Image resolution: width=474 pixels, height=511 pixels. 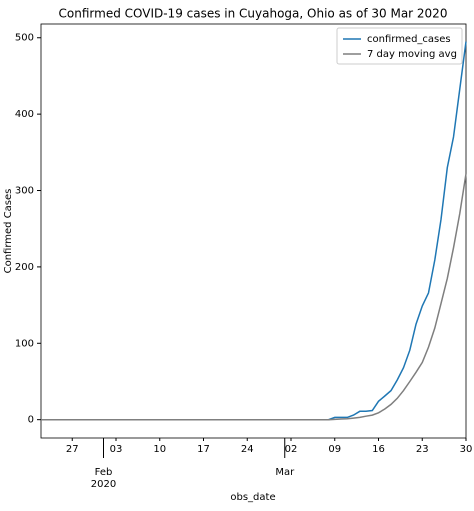 What do you see at coordinates (31, 420) in the screenshot?
I see `y-tick-label: 0` at bounding box center [31, 420].